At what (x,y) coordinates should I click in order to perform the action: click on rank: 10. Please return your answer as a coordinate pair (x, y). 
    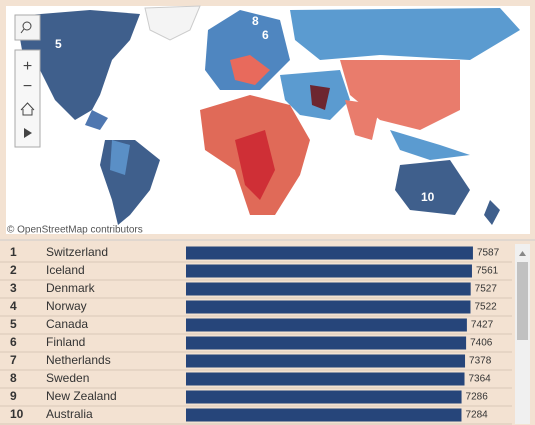
    Looking at the image, I should click on (17, 414).